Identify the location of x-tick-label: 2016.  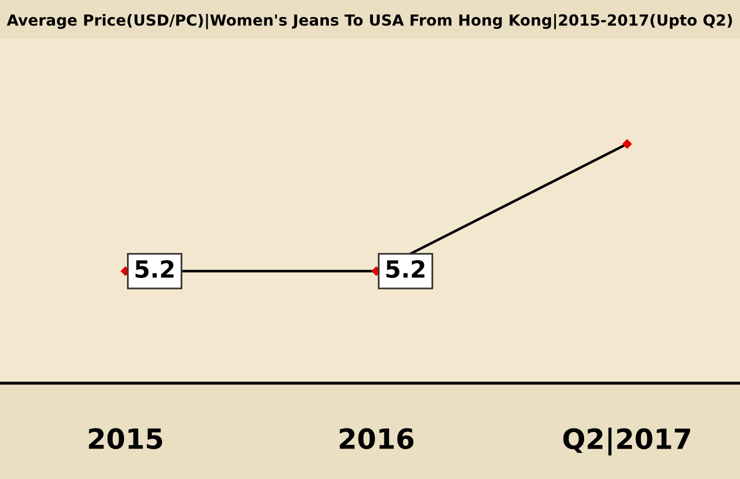
(377, 439).